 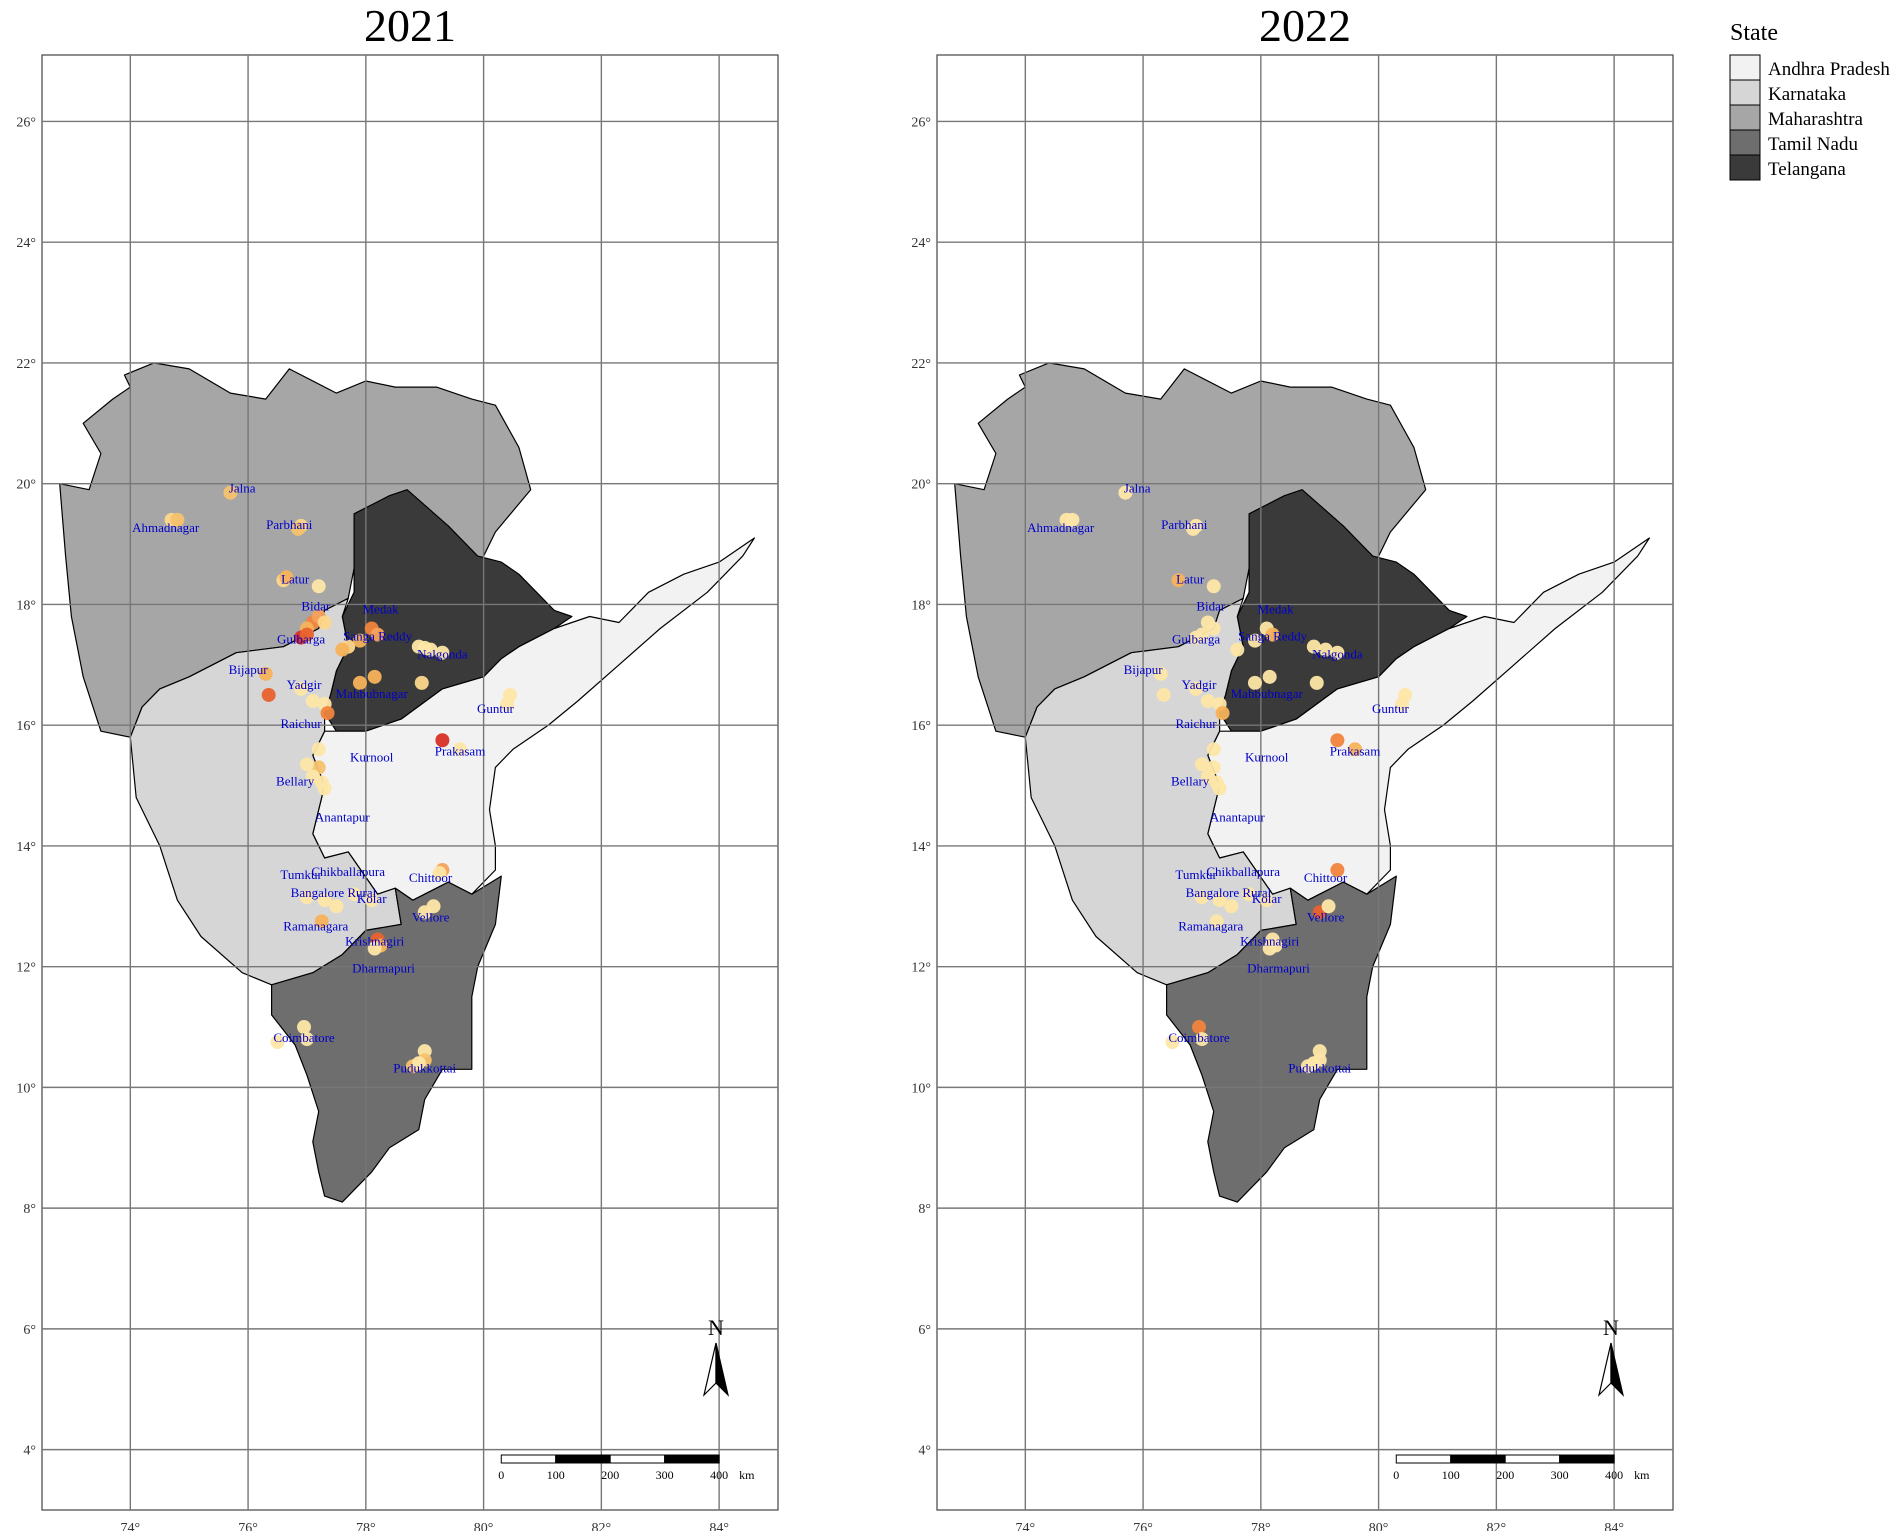 What do you see at coordinates (924, 1330) in the screenshot?
I see `y-tick-label: 6°` at bounding box center [924, 1330].